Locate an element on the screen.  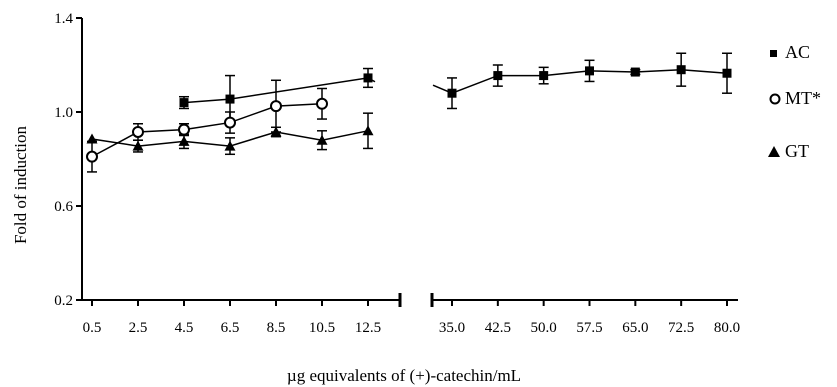
legend-label-mt: MT* is located at coordinates (803, 98).